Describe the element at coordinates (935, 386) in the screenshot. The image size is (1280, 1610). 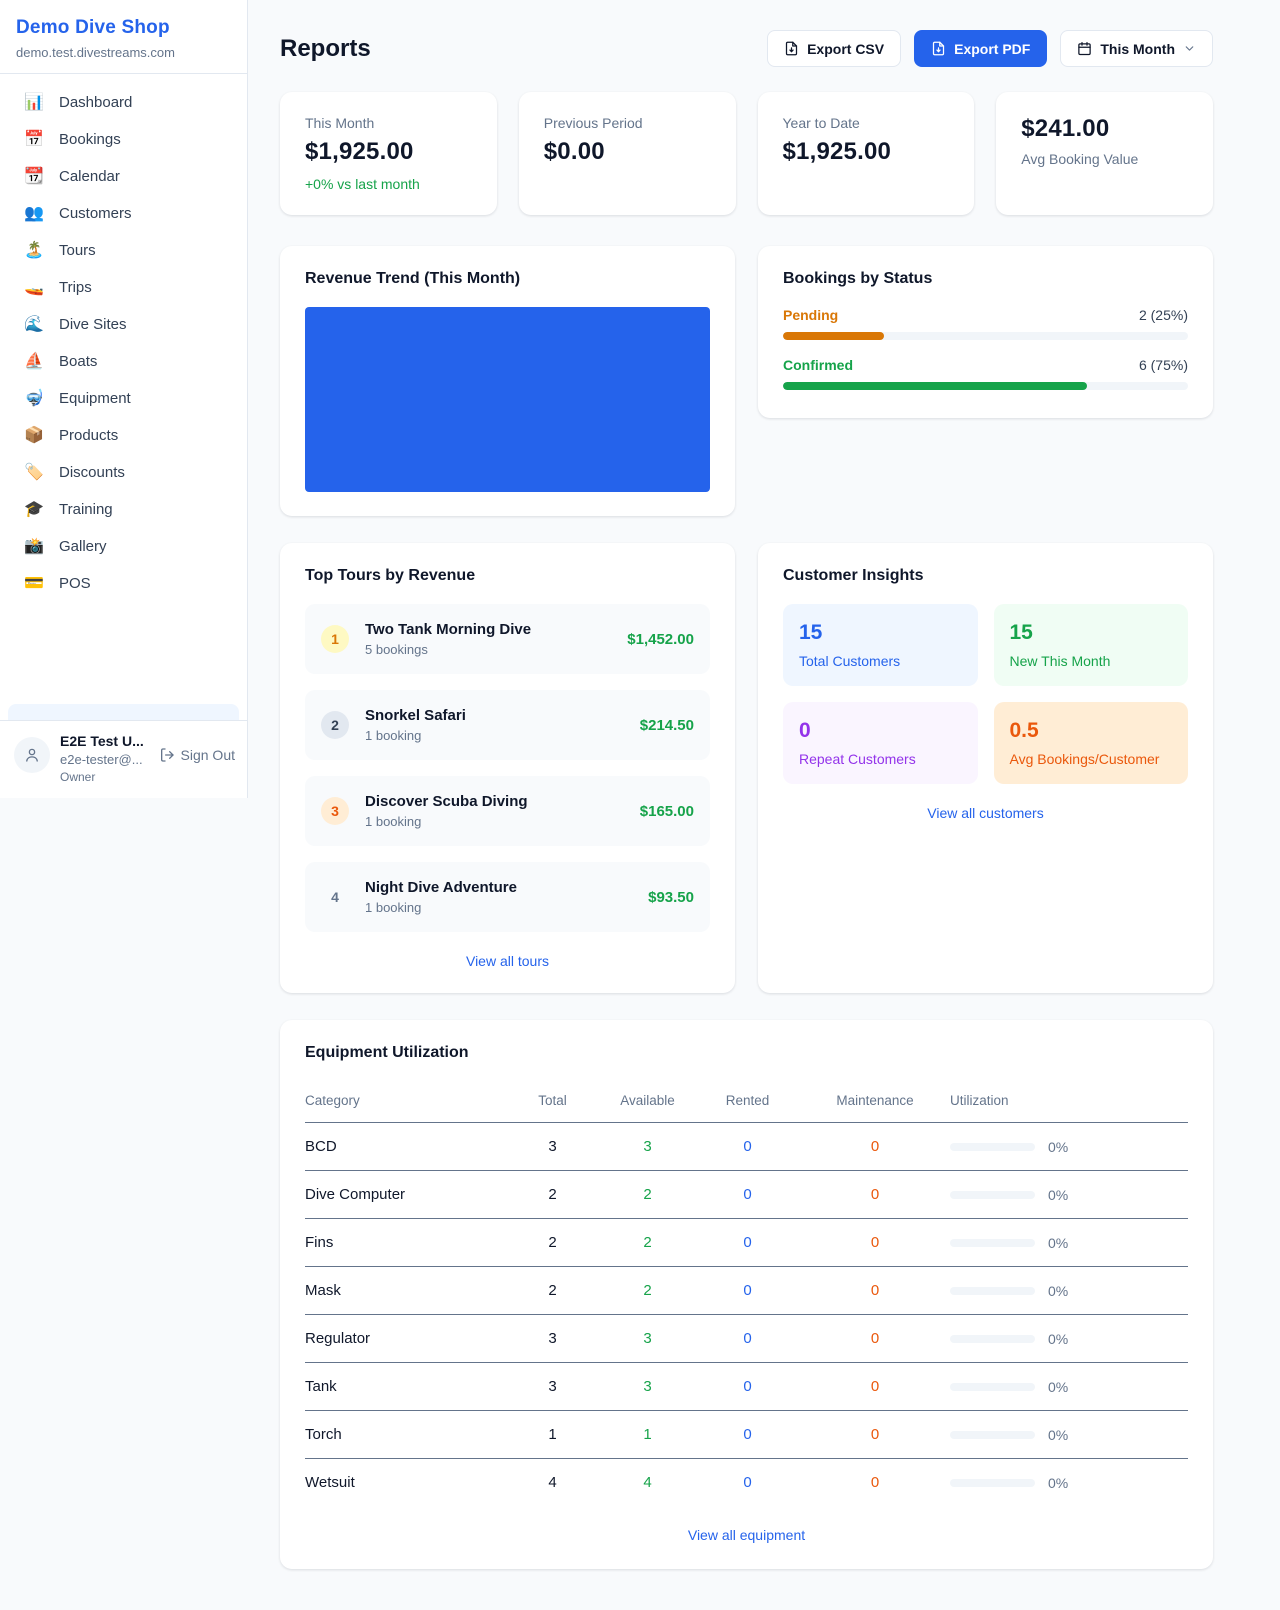
I see `progress-fill-confirmed` at that location.